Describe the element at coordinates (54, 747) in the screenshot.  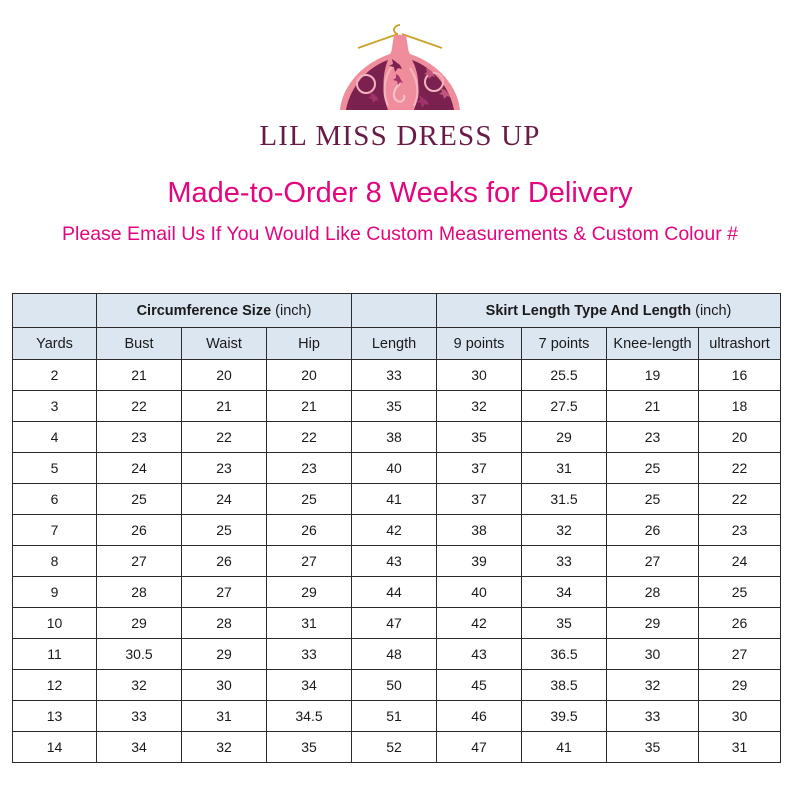
I see `cell-yards: 14` at that location.